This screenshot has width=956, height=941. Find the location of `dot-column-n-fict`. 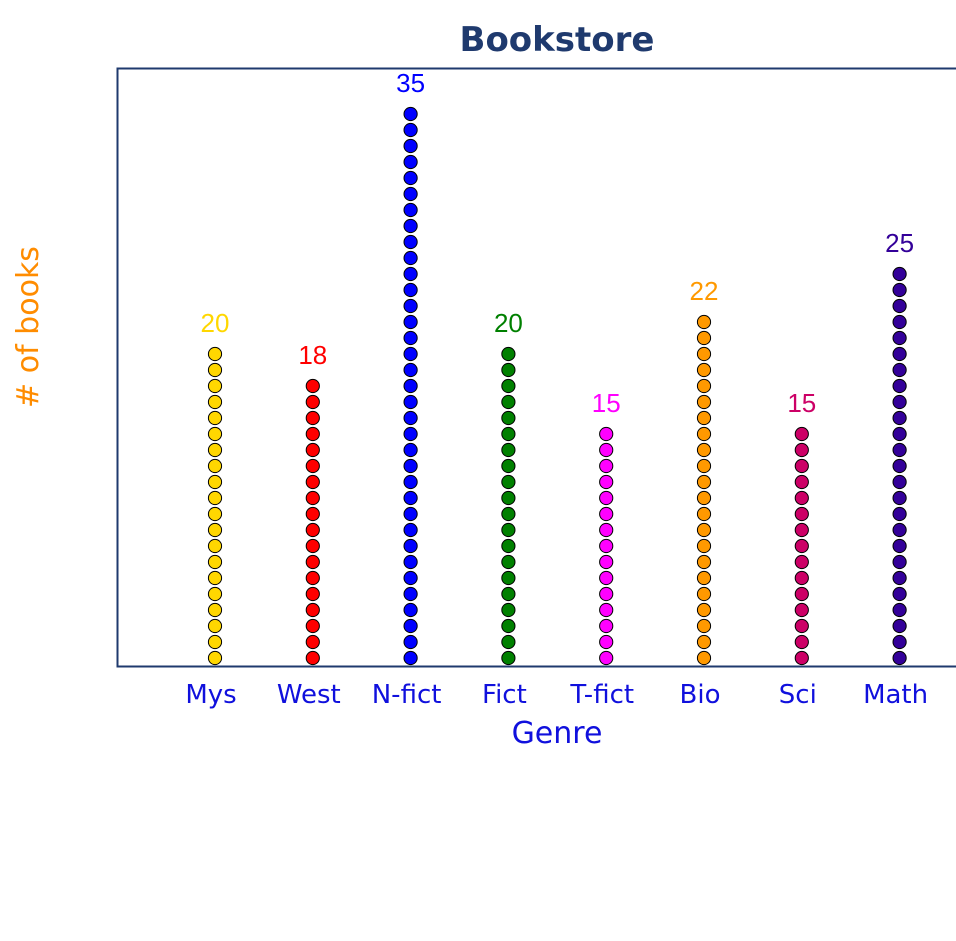

dot-column-n-fict is located at coordinates (410, 386).